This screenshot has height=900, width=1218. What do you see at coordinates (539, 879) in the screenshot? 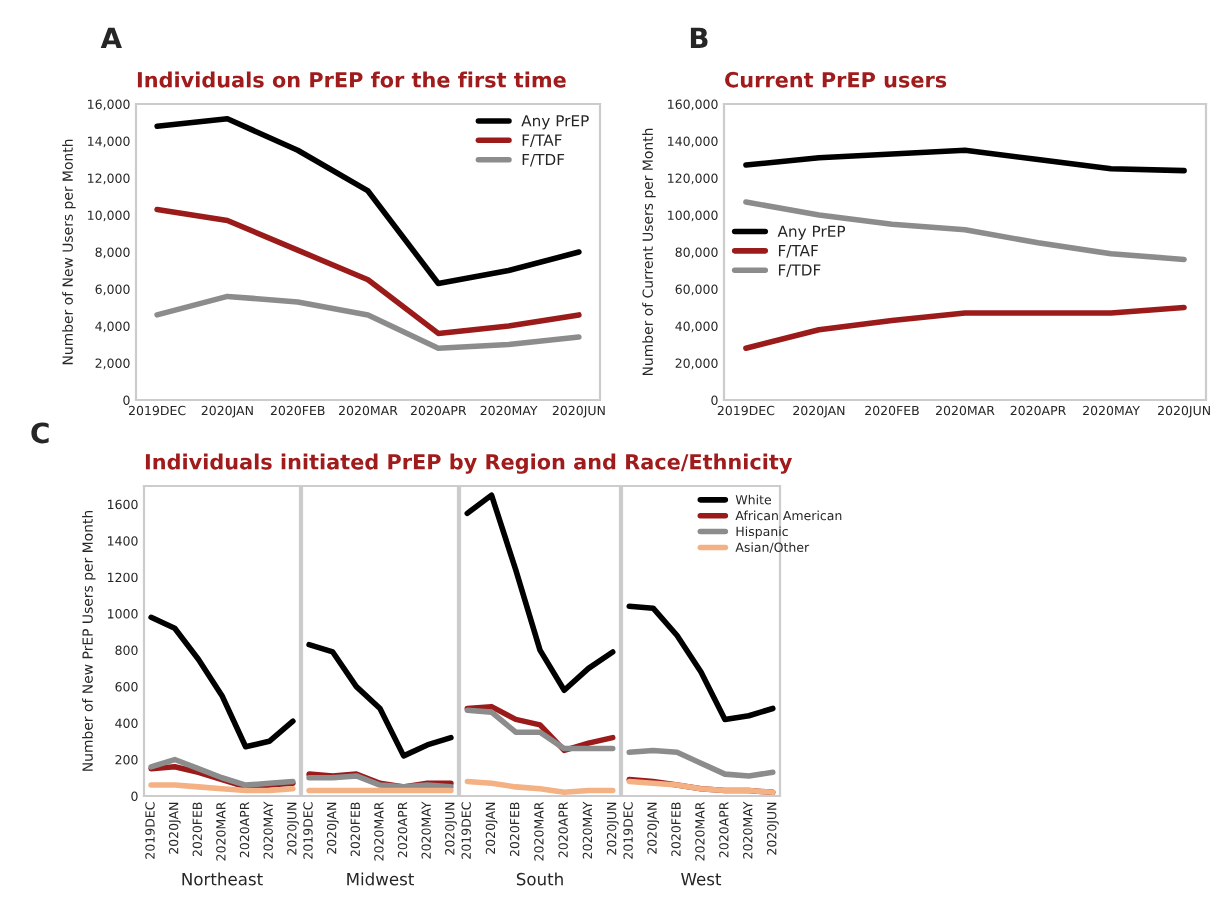
I see `x-axis-title: South` at bounding box center [539, 879].